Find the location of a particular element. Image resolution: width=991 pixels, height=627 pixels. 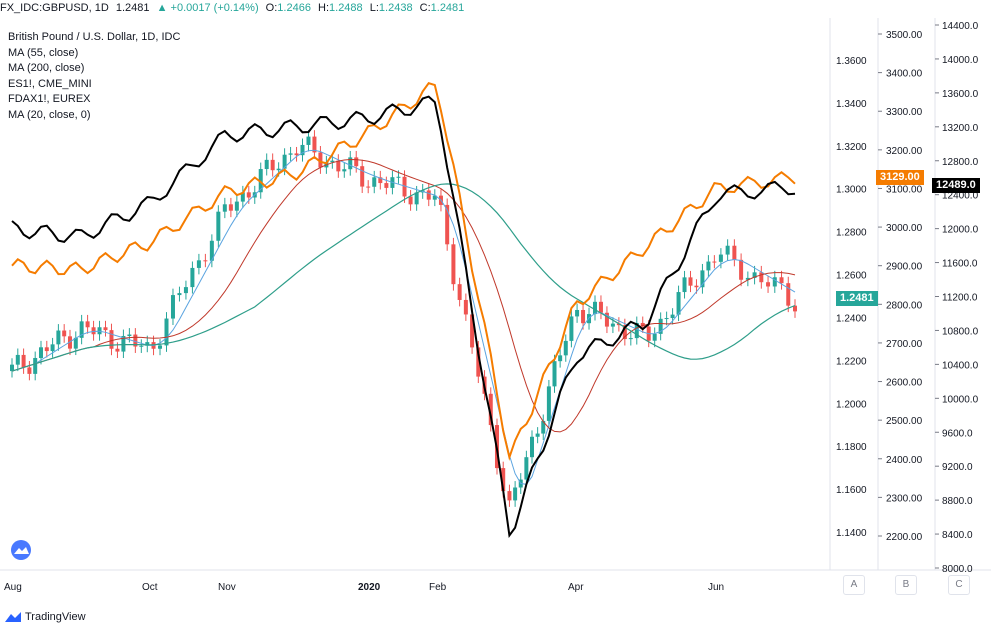

es-tick-label: 2800.00 is located at coordinates (904, 305).